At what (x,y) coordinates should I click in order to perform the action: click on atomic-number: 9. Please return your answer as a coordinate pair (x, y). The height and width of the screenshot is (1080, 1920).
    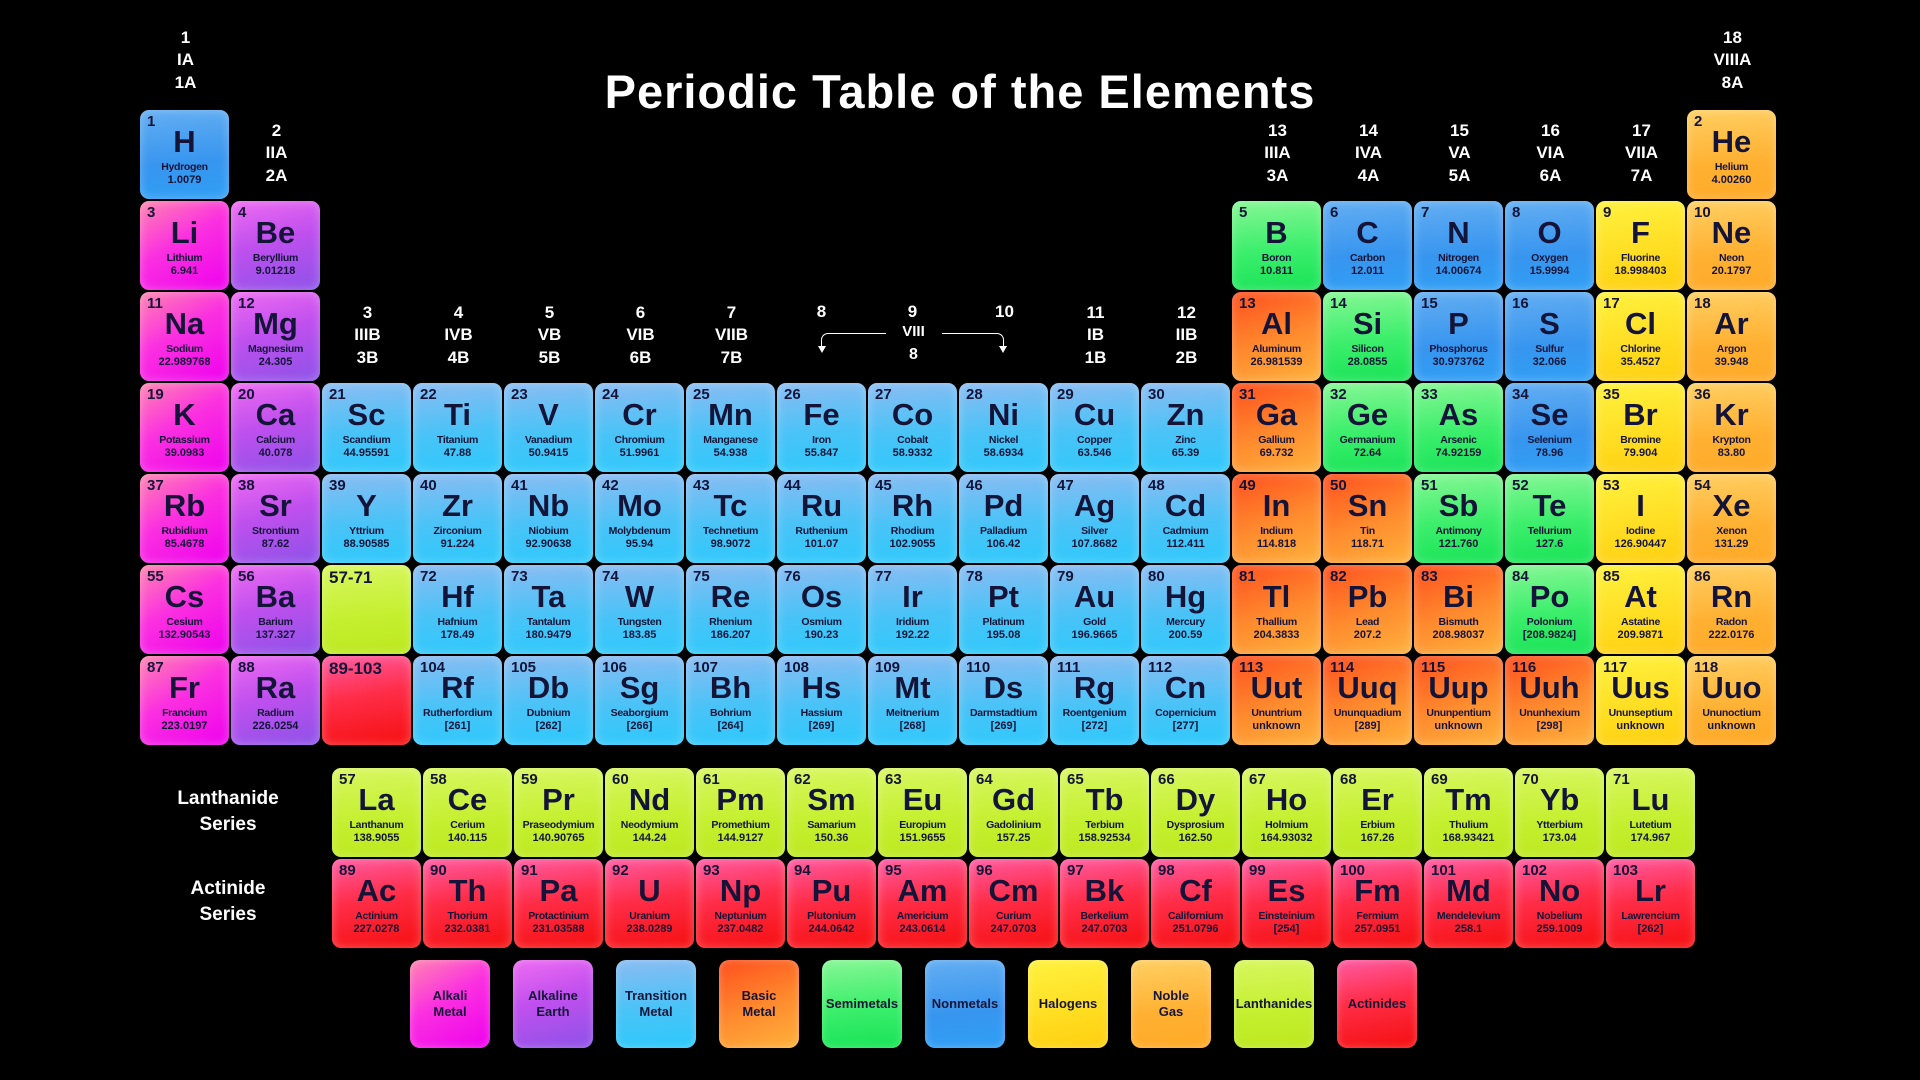
    Looking at the image, I should click on (1607, 212).